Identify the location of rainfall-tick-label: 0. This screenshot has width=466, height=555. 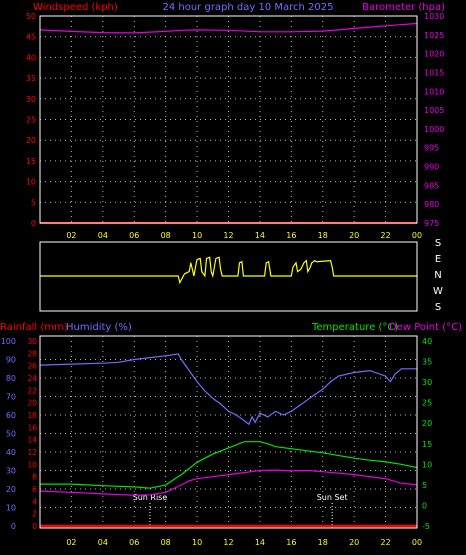
(34, 526).